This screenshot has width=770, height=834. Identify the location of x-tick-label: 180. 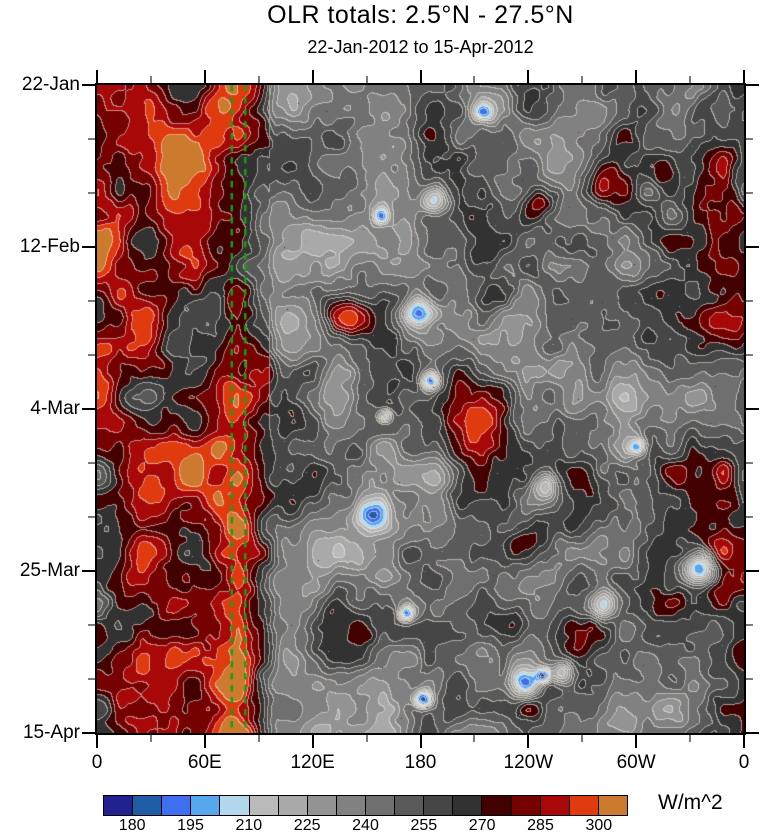
(420, 762).